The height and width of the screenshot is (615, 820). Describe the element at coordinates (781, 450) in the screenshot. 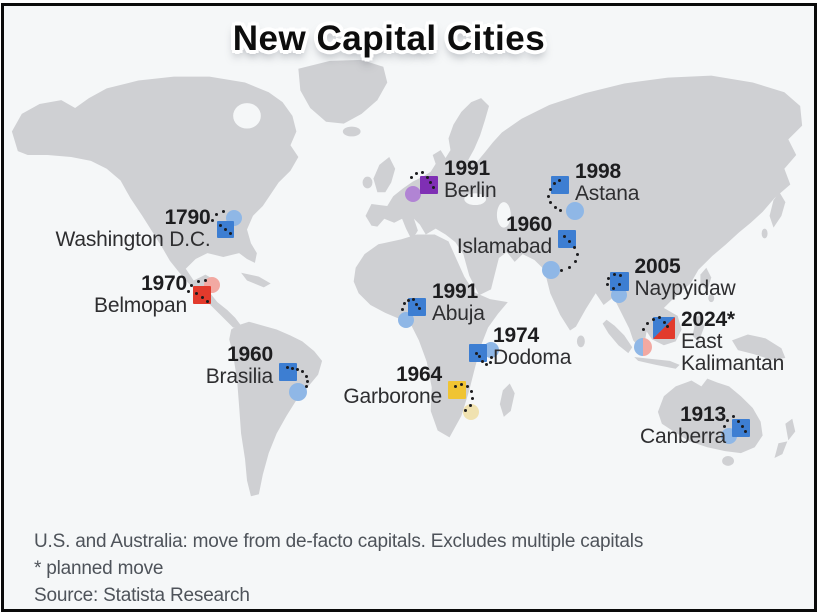

I see `island-new-zealand-south` at that location.